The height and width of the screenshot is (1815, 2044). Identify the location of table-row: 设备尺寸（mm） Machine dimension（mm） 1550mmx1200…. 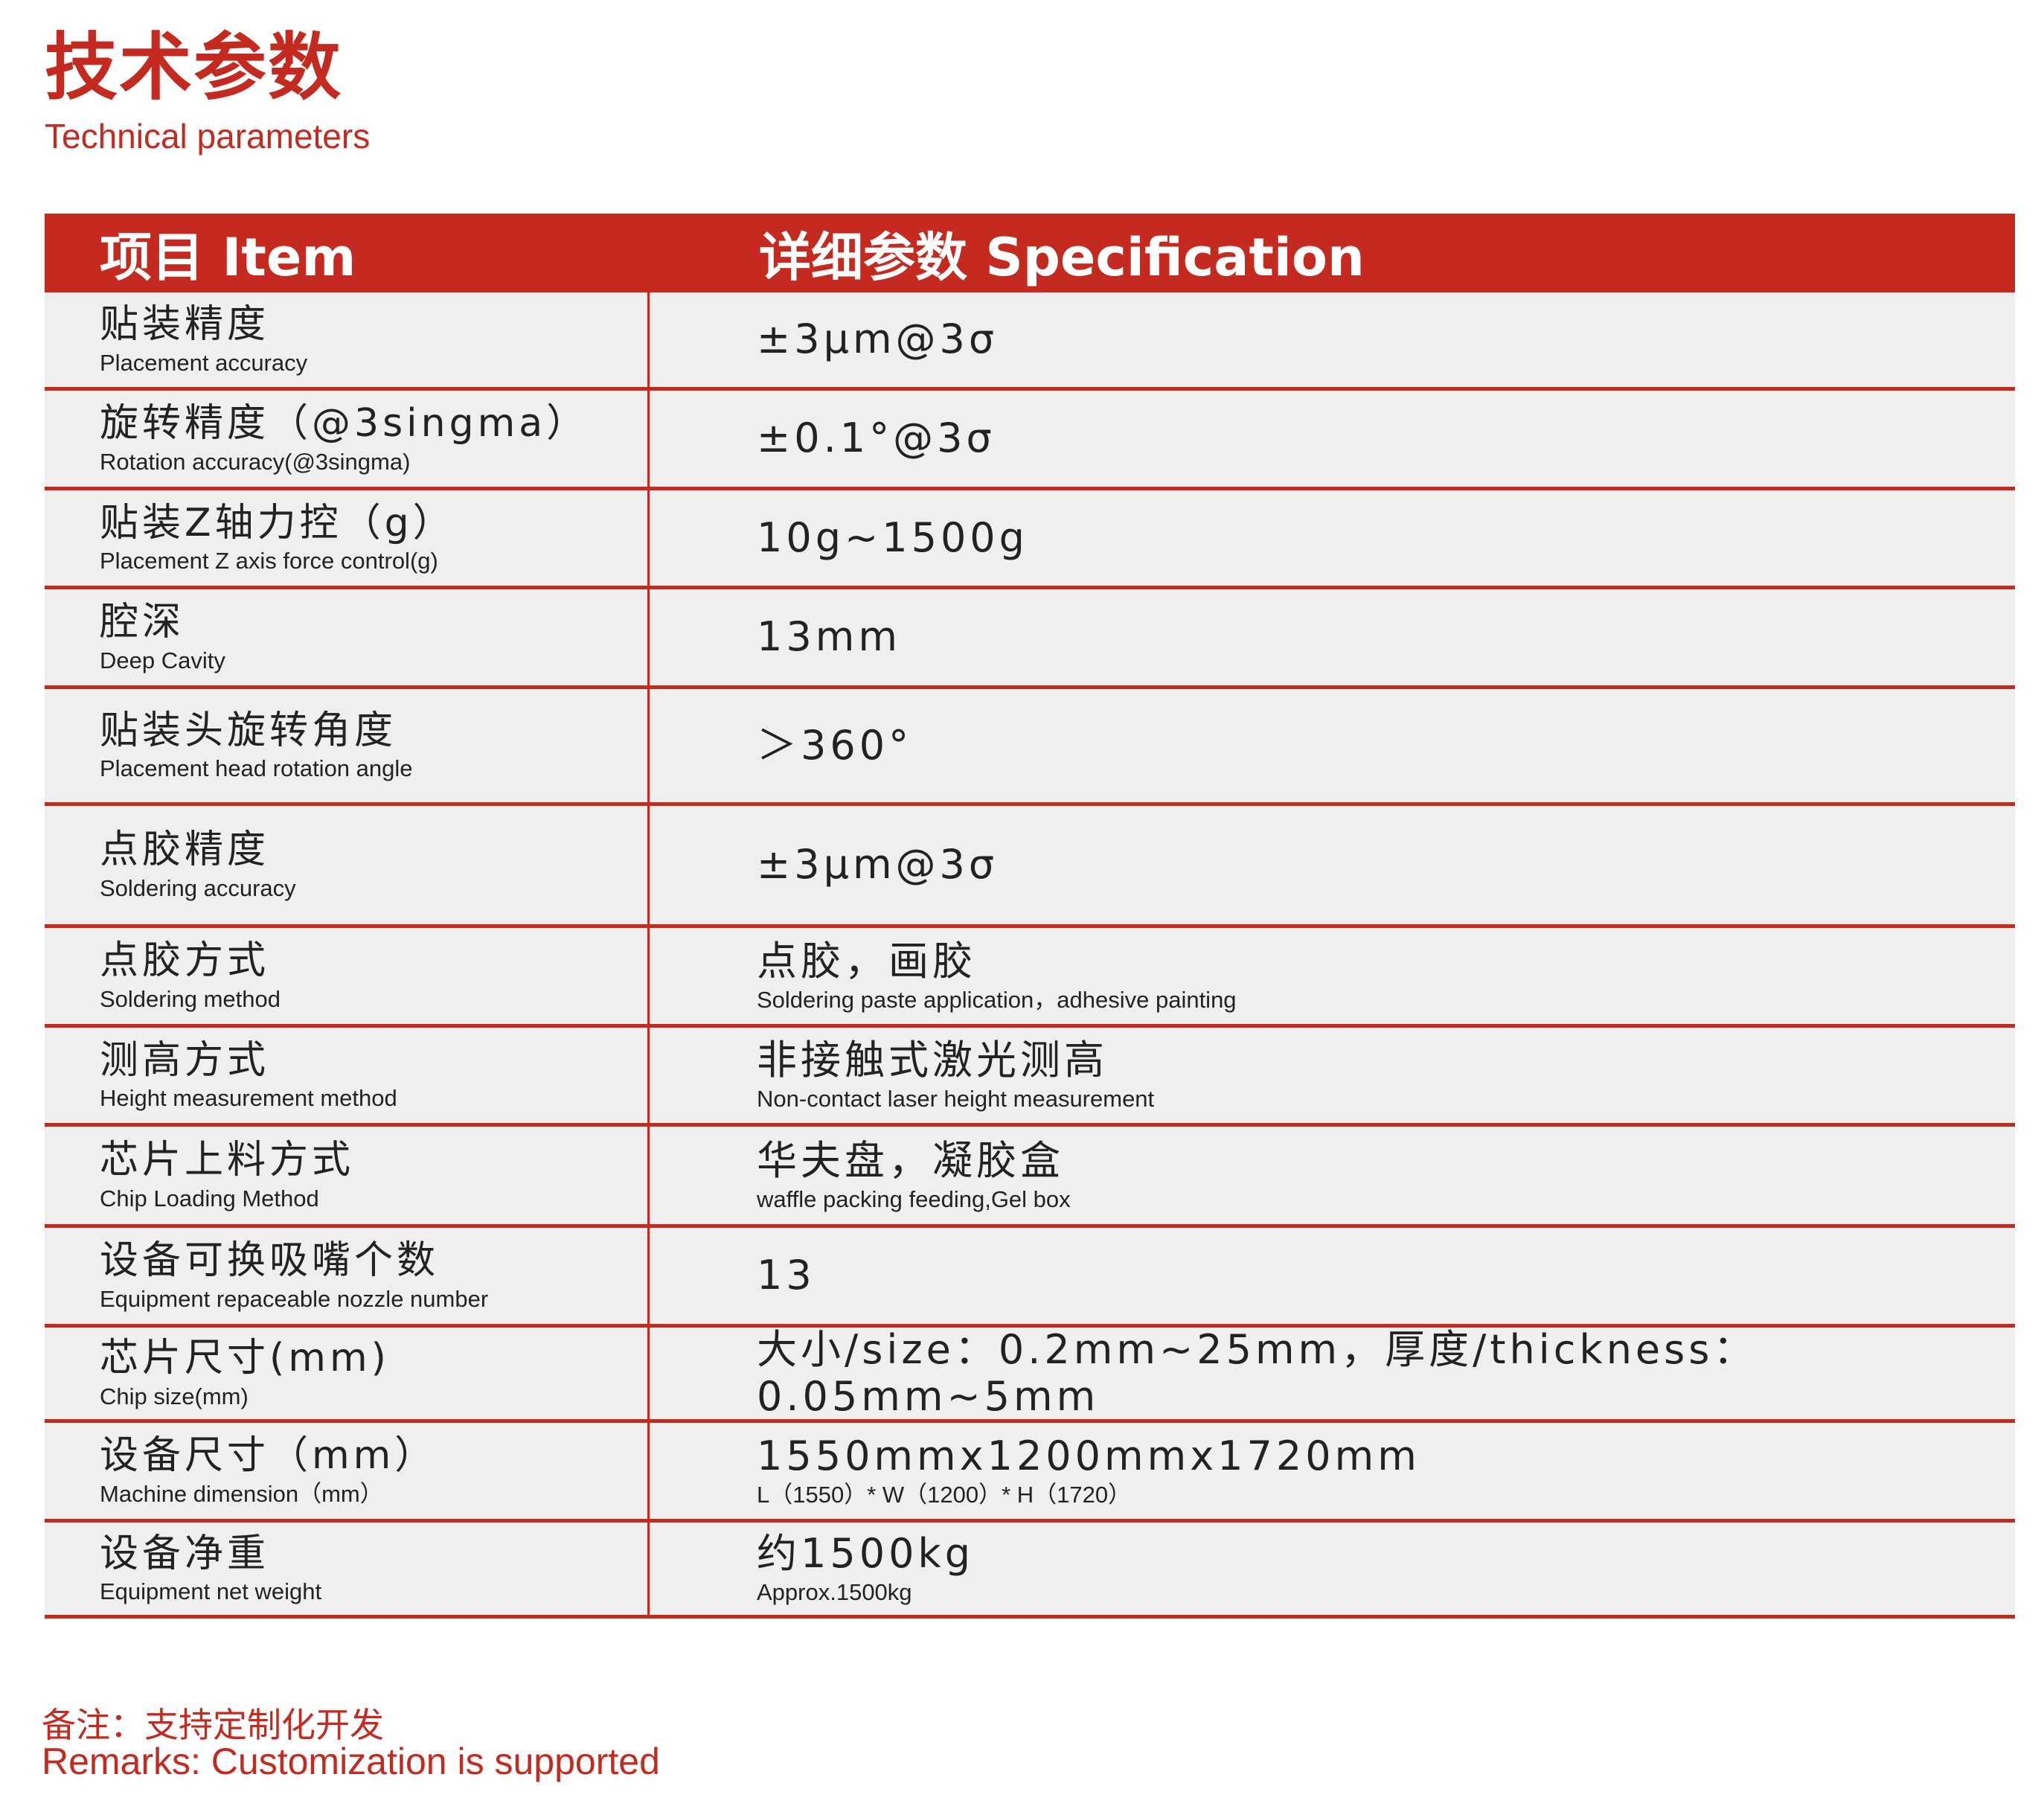
(1030, 1473).